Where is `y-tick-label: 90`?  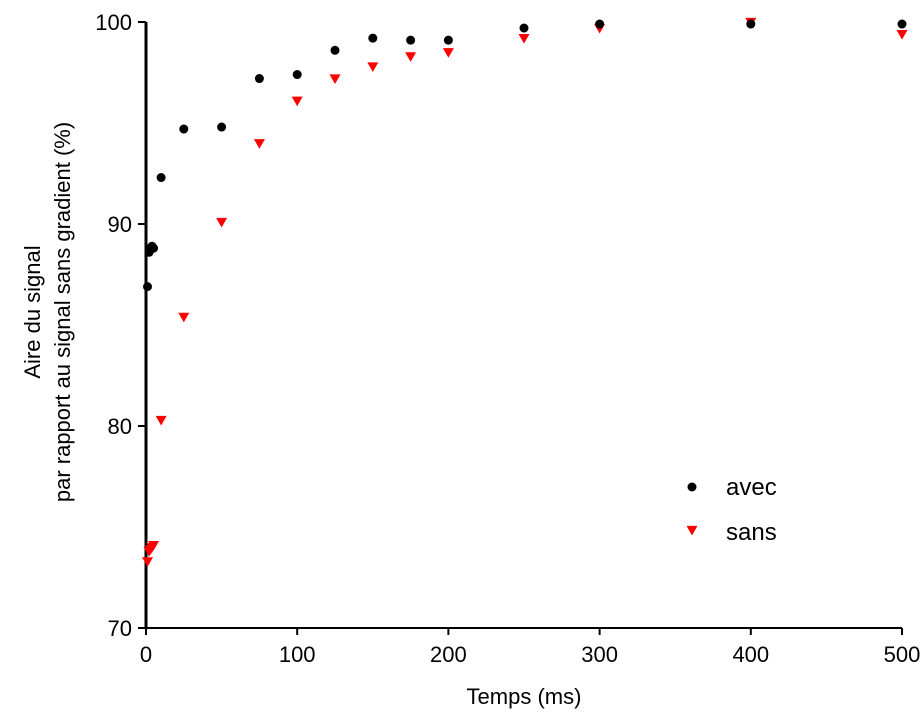
y-tick-label: 90 is located at coordinates (120, 224).